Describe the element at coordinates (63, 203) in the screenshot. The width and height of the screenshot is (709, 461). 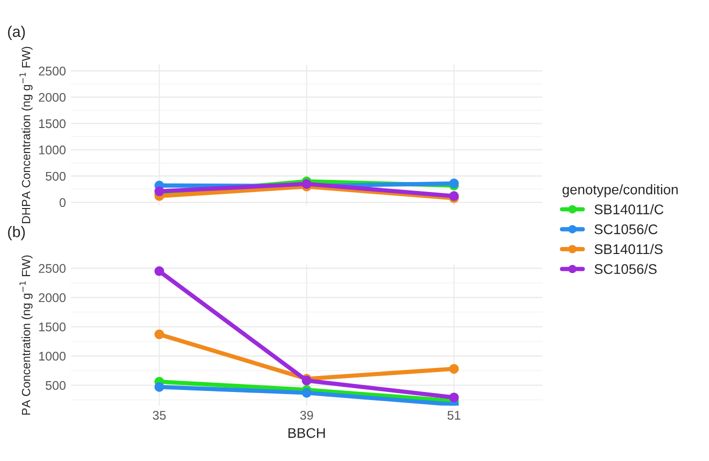
I see `y-tick-label: 0` at that location.